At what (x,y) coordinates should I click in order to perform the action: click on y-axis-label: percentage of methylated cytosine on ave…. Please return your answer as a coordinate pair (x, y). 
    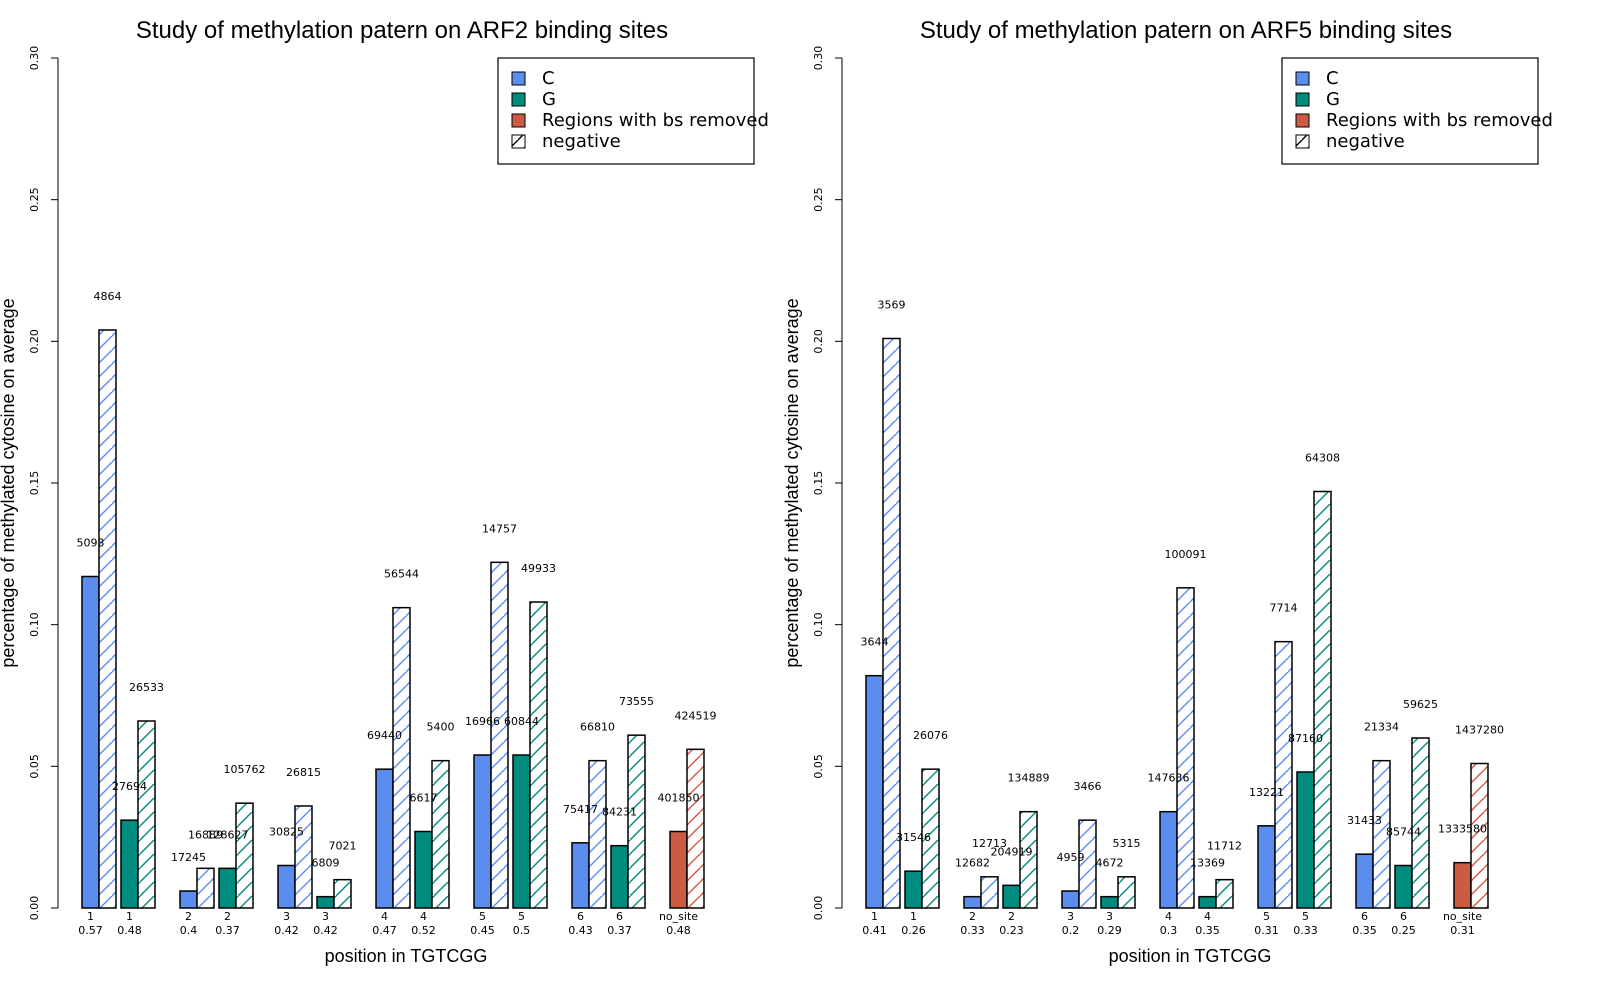
    Looking at the image, I should click on (9, 482).